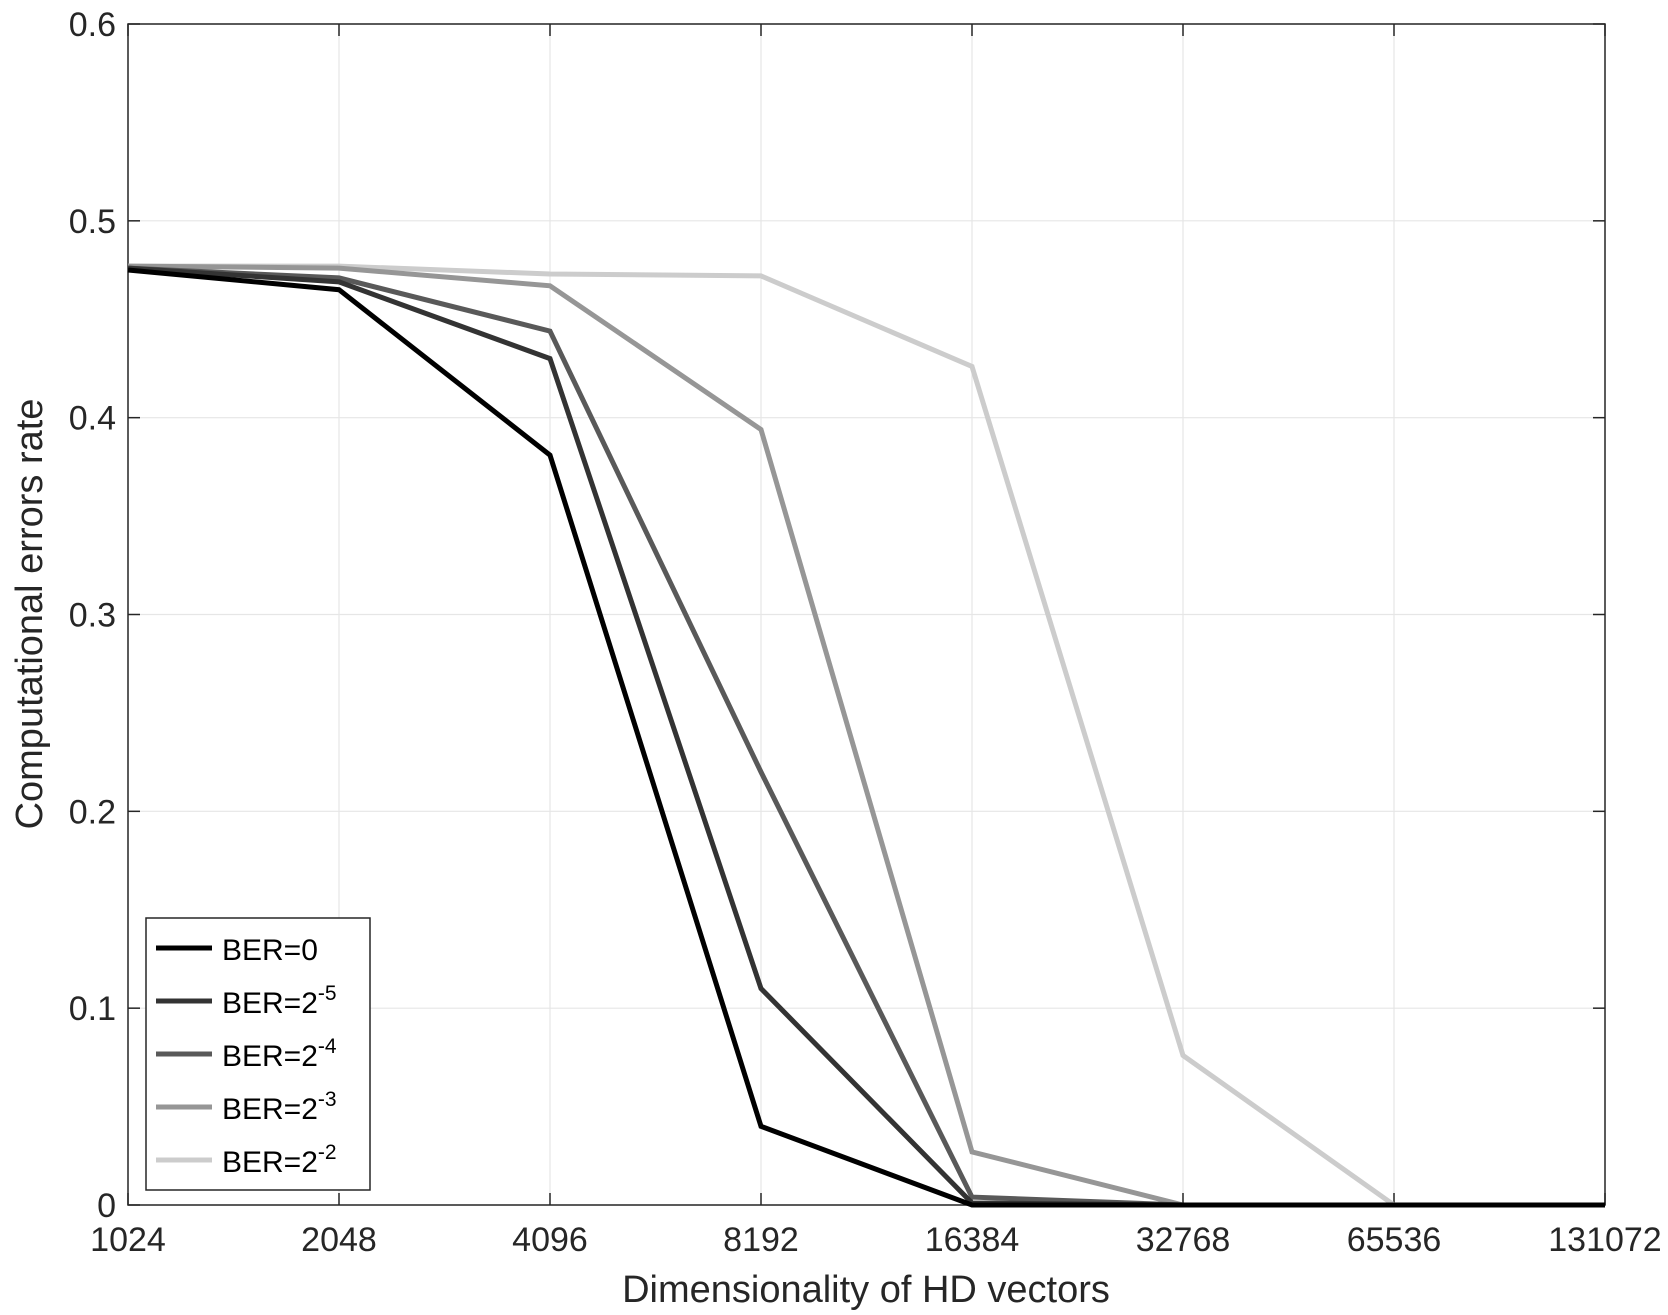  I want to click on y-tick-label: 0.6, so click(92, 25).